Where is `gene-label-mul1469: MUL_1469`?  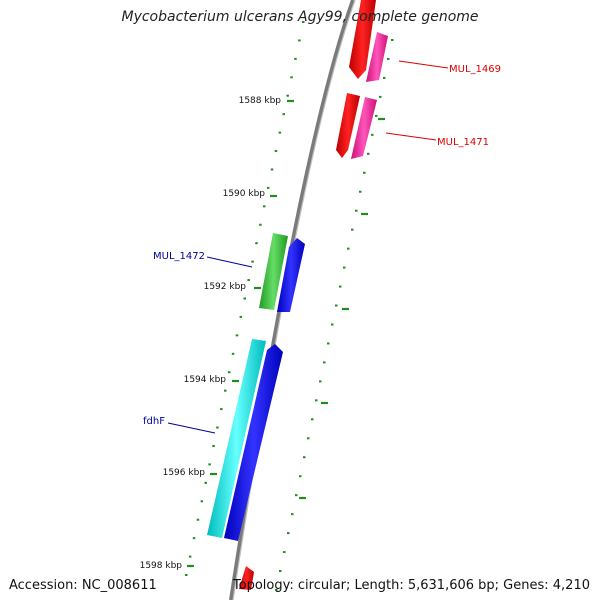
gene-label-mul1469: MUL_1469 is located at coordinates (475, 69).